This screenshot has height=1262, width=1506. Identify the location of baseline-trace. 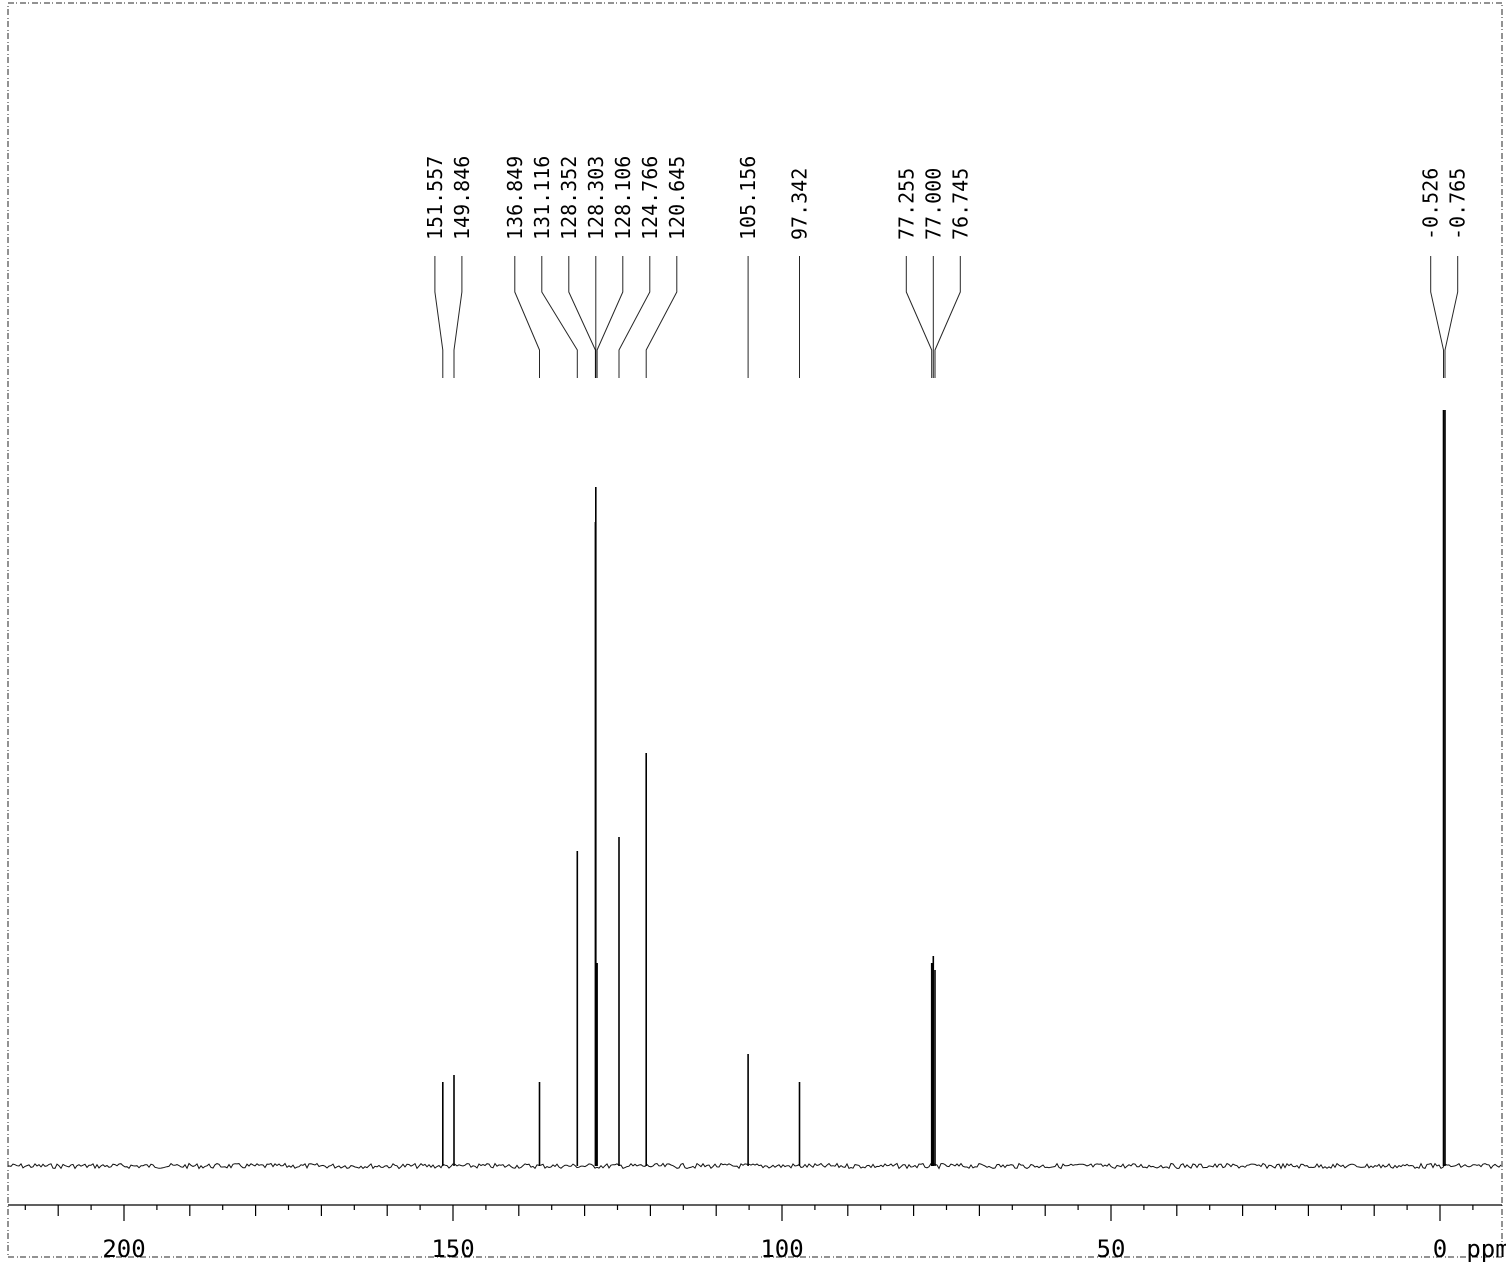
(755, 1166).